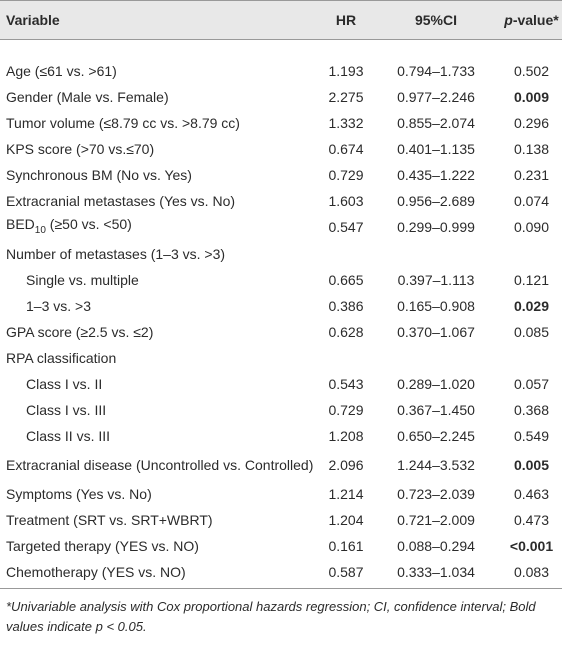 The height and width of the screenshot is (661, 562). I want to click on variable-cell: Targeted therapy (YES vs. NO), so click(160, 546).